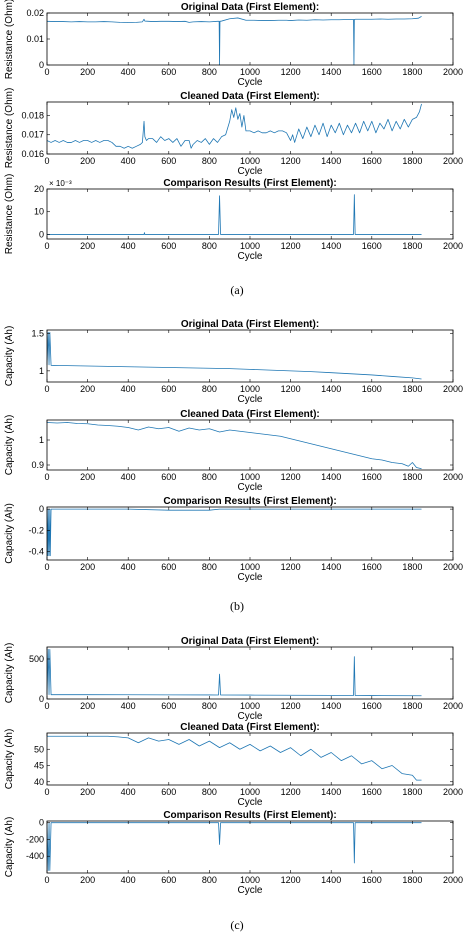 This screenshot has height=933, width=474. Describe the element at coordinates (236, 290) in the screenshot. I see `panel-label-a: (a)` at that location.